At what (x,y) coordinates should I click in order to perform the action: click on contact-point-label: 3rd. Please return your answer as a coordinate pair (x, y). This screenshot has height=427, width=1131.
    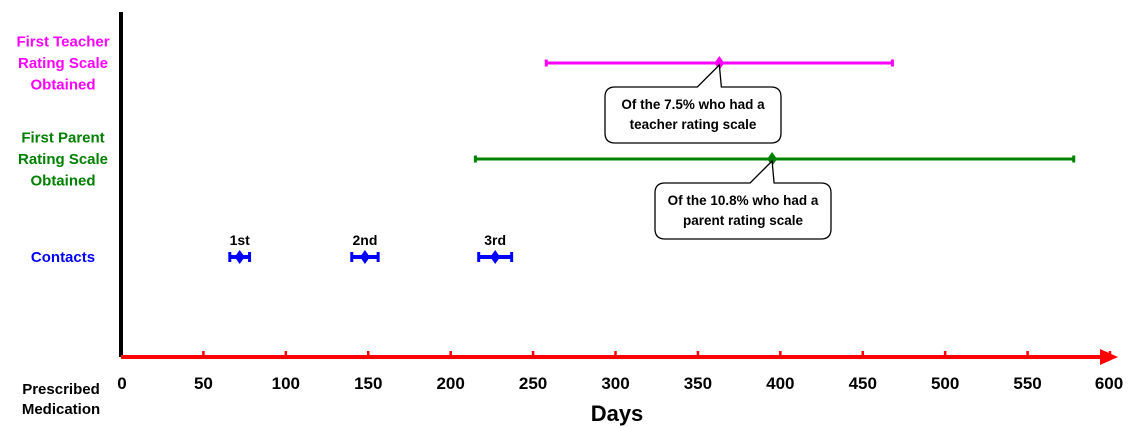
    Looking at the image, I should click on (495, 240).